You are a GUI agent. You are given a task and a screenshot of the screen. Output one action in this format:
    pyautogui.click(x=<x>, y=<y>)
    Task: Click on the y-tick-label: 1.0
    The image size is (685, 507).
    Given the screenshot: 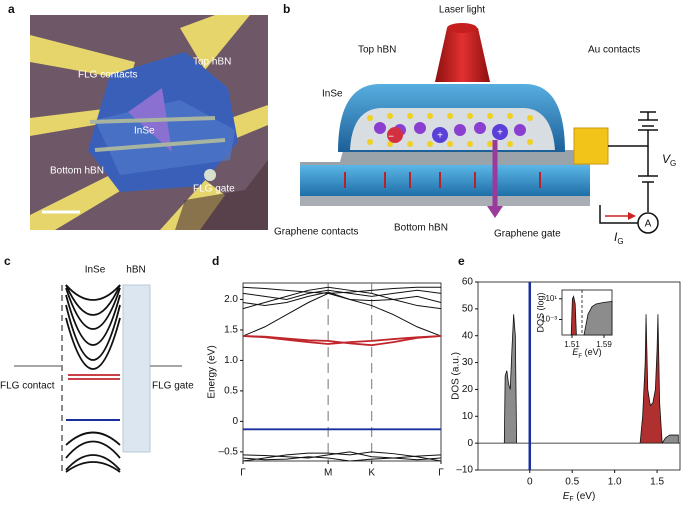 What is the action you would take?
    pyautogui.click(x=231, y=360)
    